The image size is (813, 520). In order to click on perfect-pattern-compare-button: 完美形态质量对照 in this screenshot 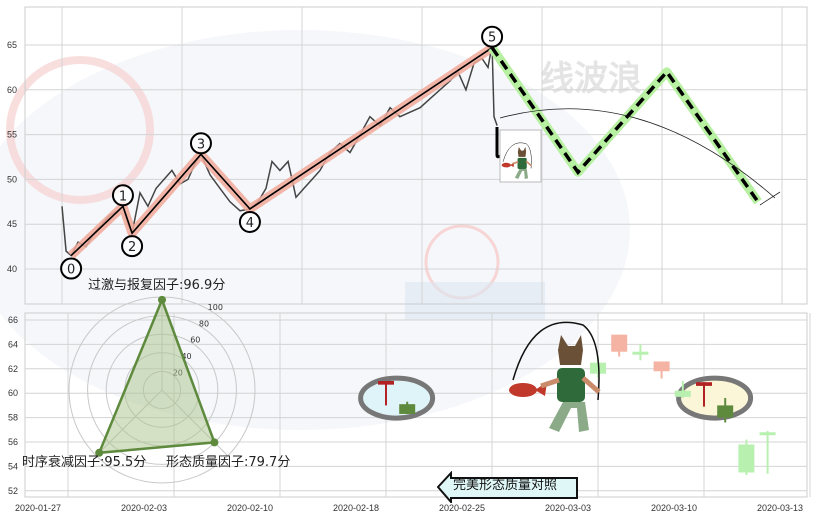, I will do `click(508, 487)`.